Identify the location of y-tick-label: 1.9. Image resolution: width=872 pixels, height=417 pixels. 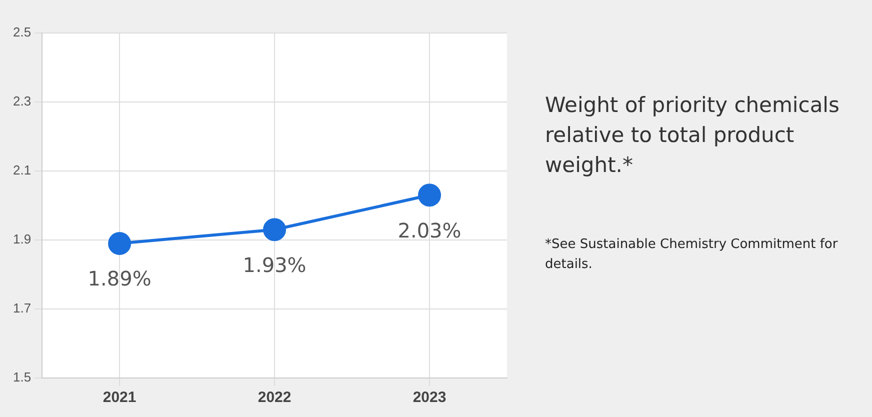
(22, 239).